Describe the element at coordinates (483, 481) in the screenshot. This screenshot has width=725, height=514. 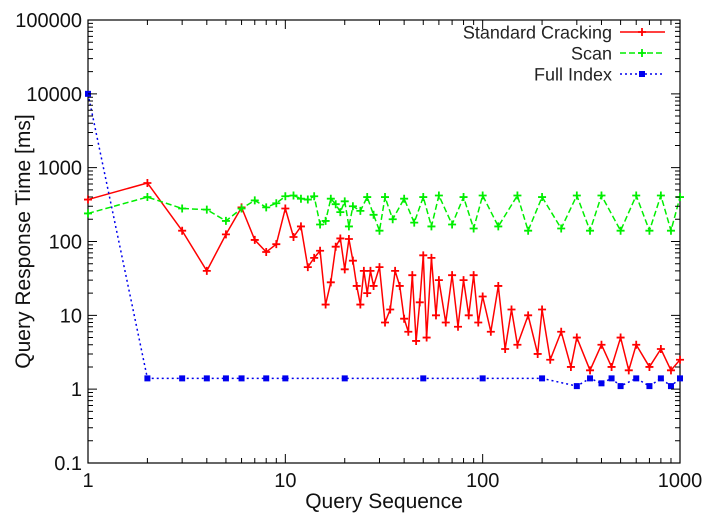
I see `x-tick-label: 100` at that location.